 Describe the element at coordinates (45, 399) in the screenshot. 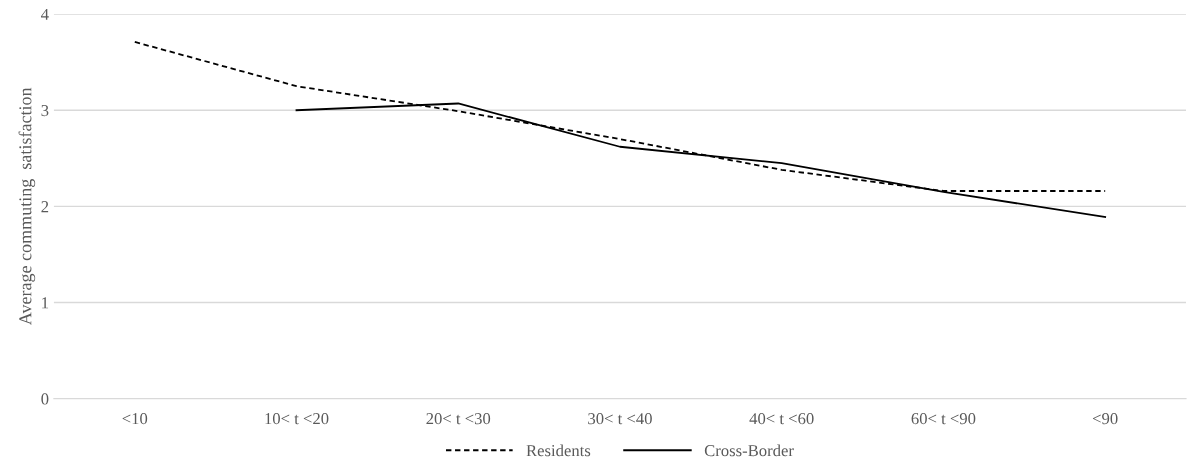

I see `y-tick-label: 0` at that location.